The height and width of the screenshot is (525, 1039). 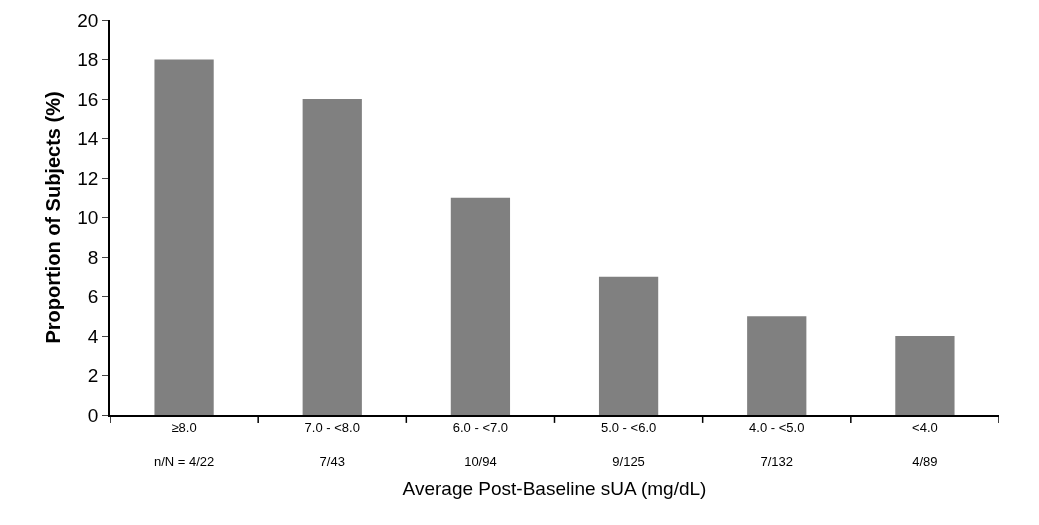 What do you see at coordinates (93, 257) in the screenshot?
I see `y-tick-label: 8` at bounding box center [93, 257].